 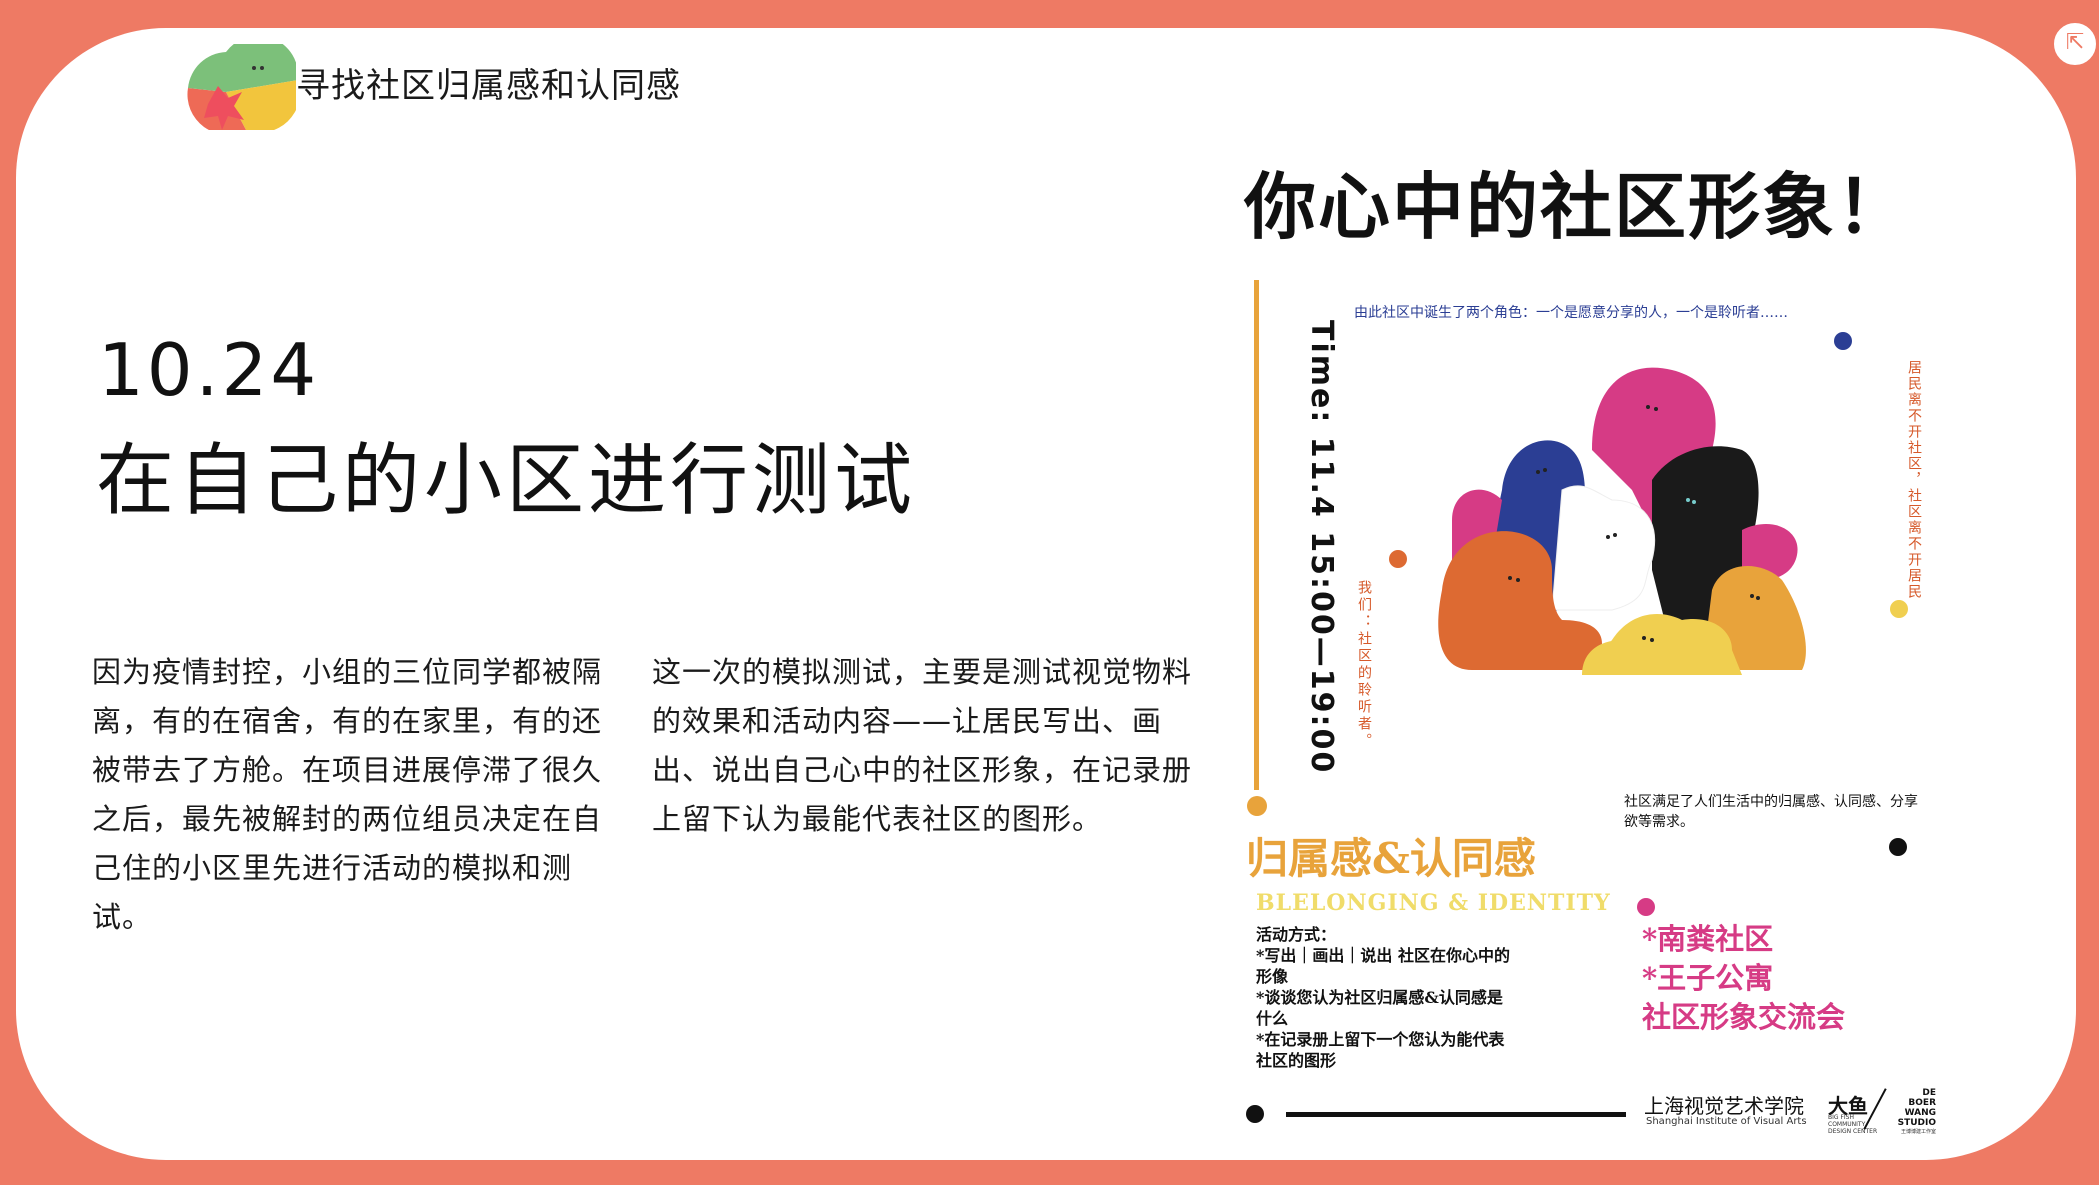 What do you see at coordinates (488, 86) in the screenshot?
I see `brand-title: 寻找社区归属感和认同感` at bounding box center [488, 86].